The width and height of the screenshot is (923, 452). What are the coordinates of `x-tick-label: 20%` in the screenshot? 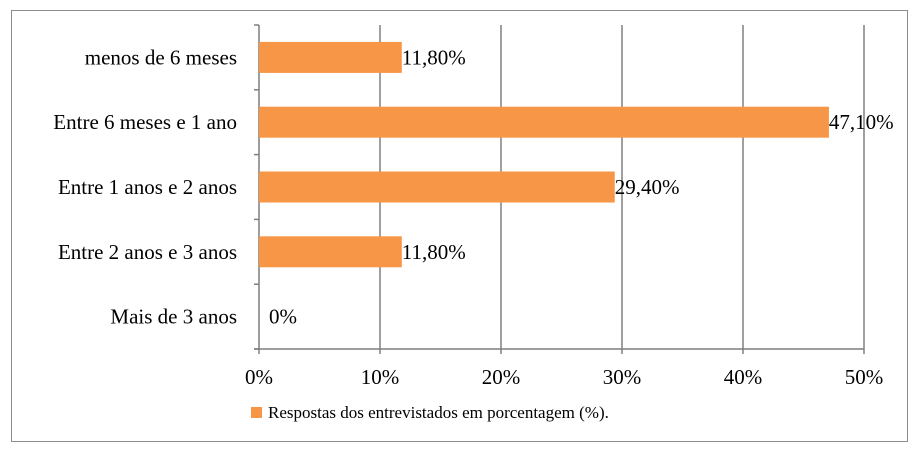 It's located at (501, 377).